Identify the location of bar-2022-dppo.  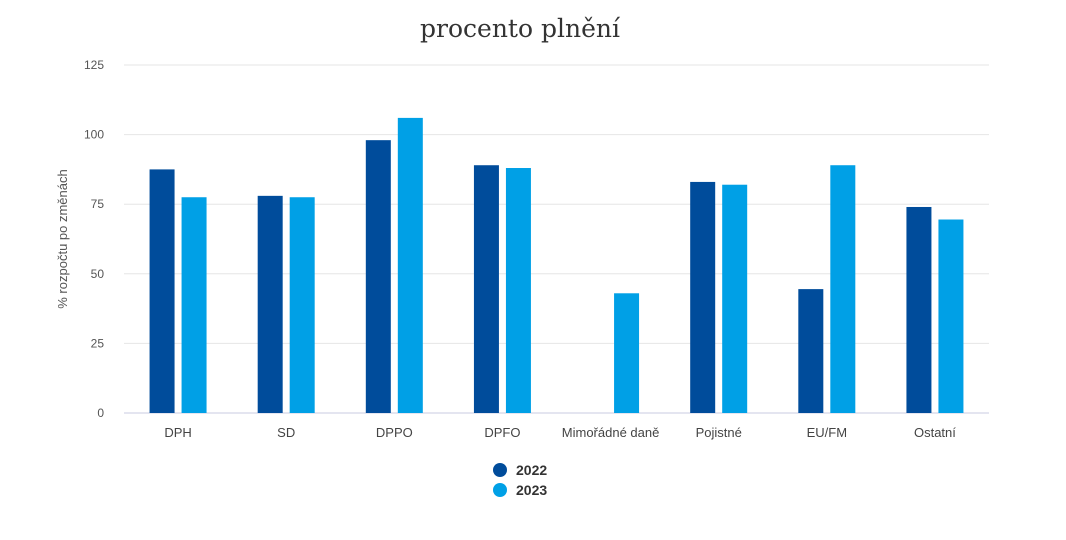
(378, 276).